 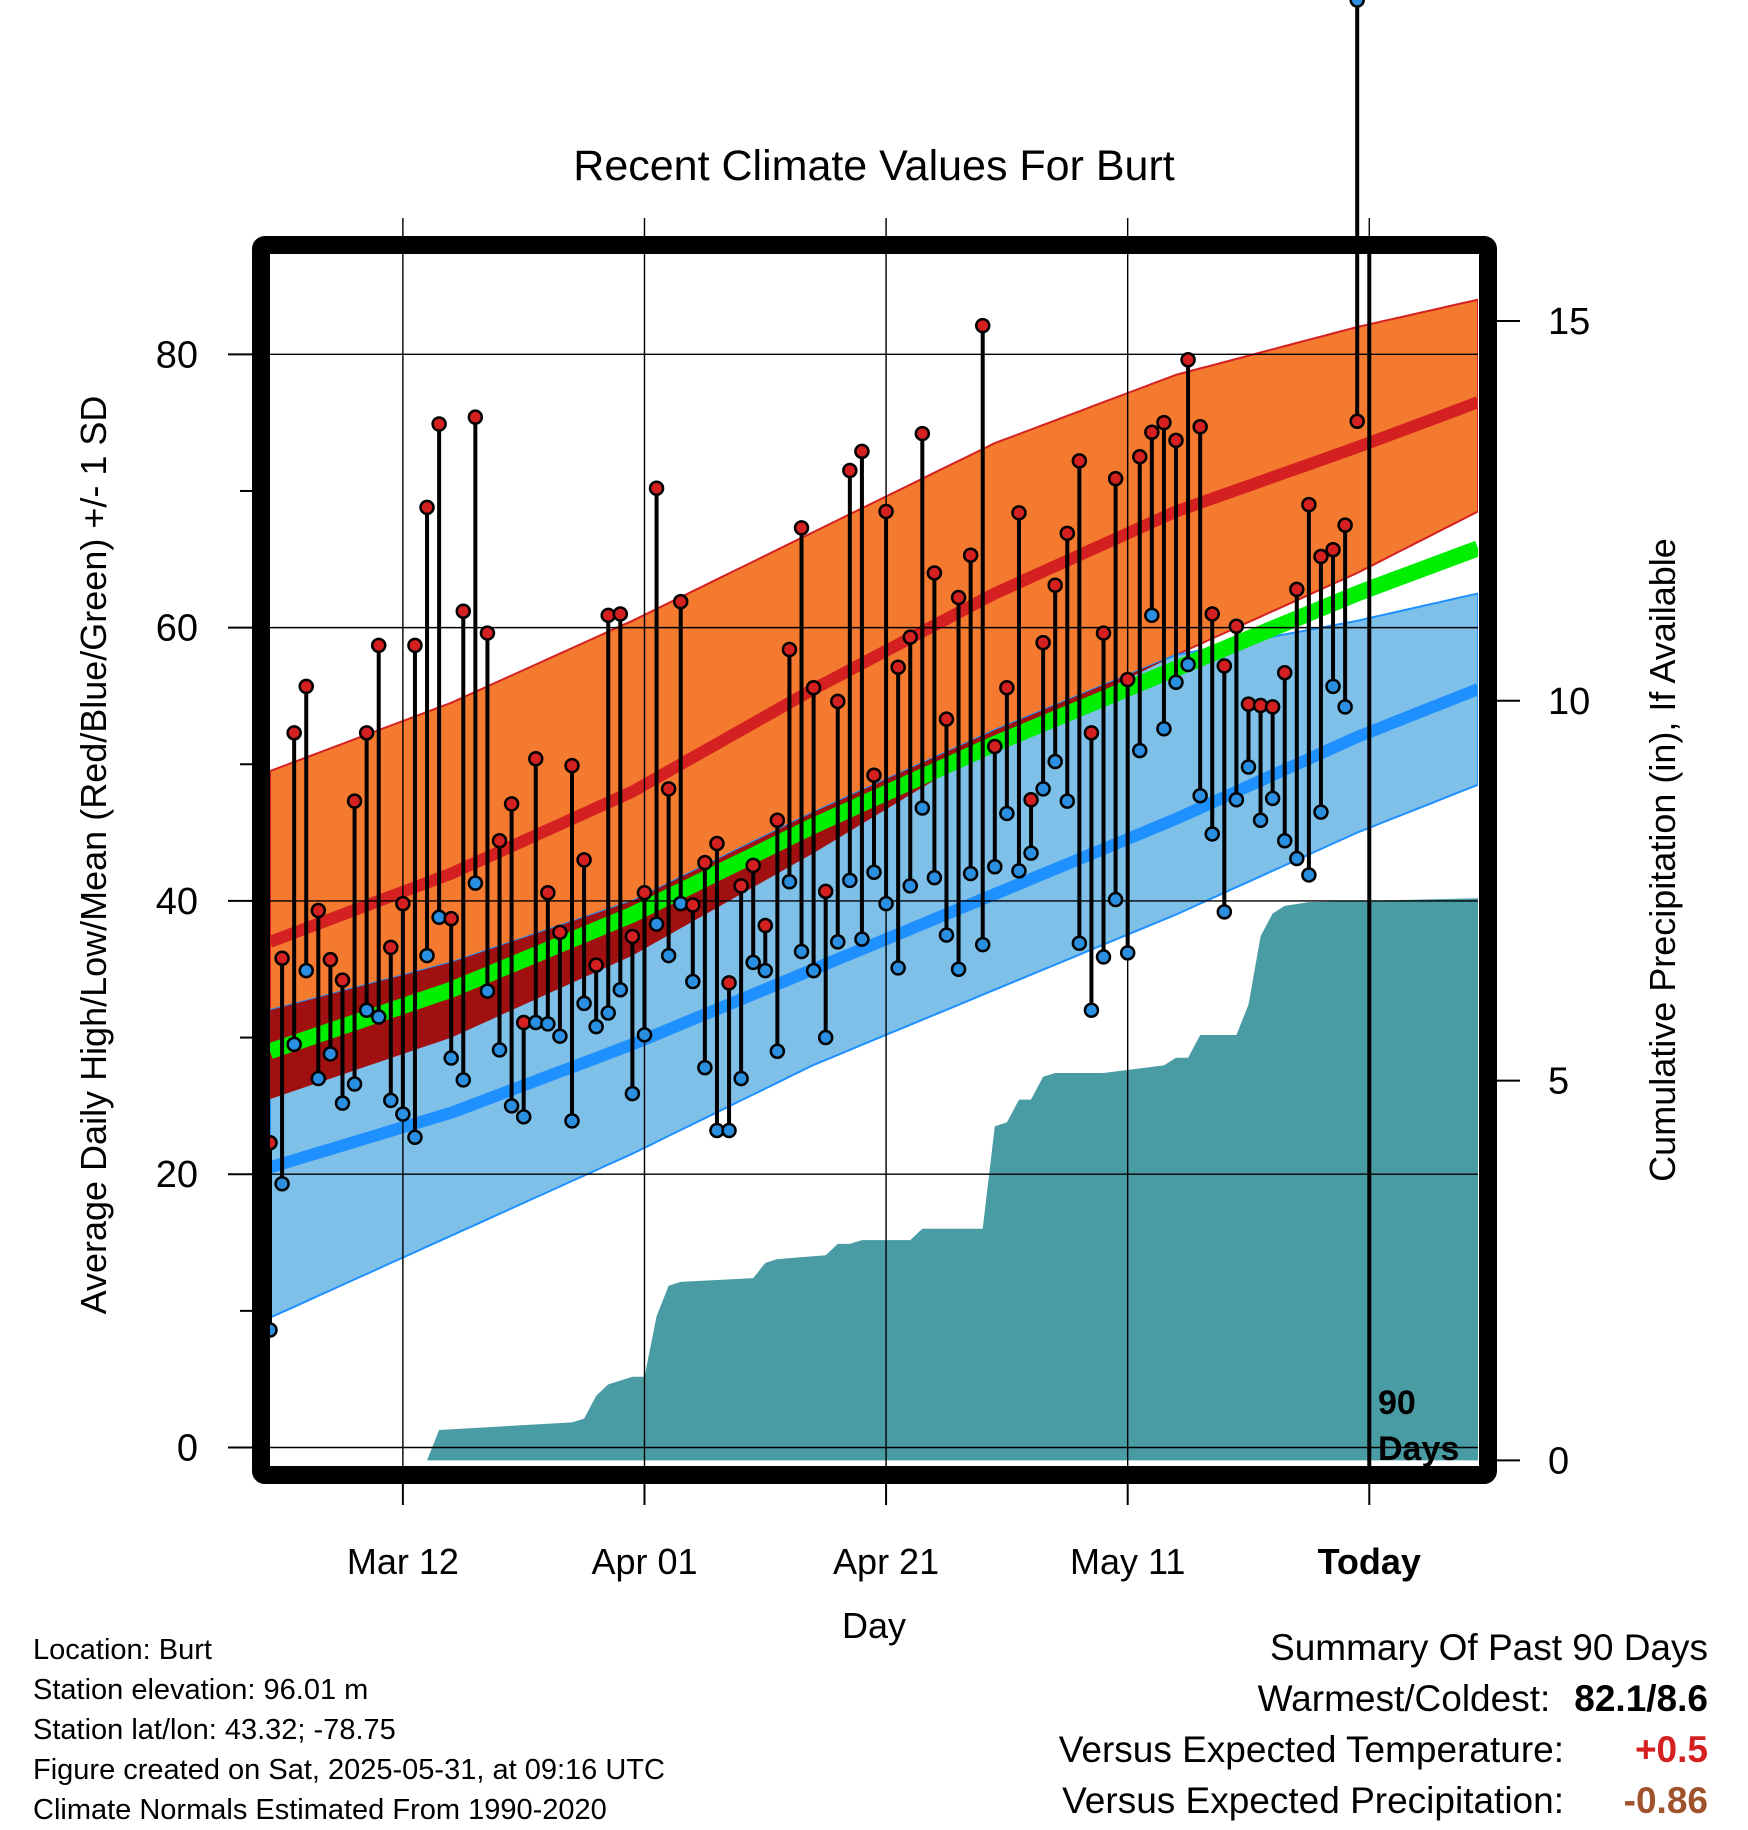 I want to click on y2-tick-label: 10, so click(x=1569, y=702).